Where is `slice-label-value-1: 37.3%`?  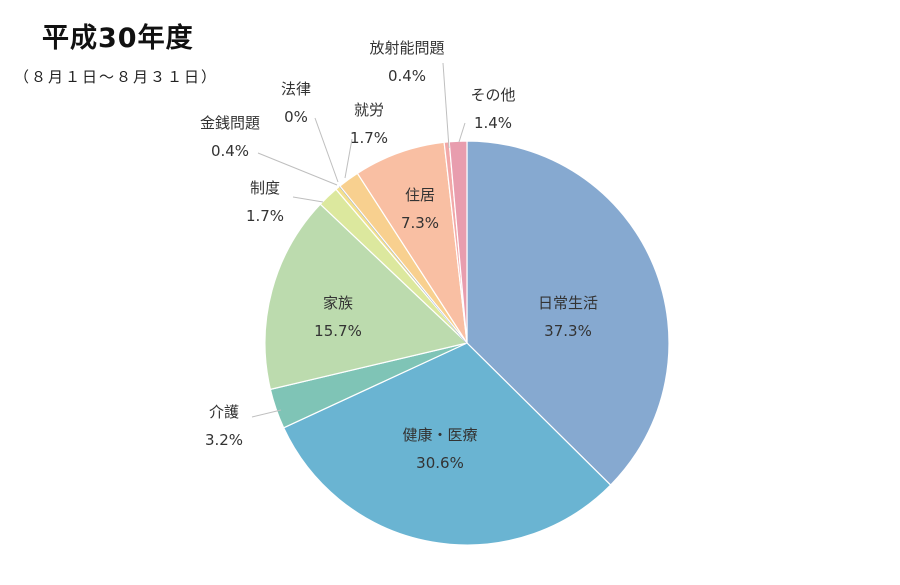 slice-label-value-1: 37.3% is located at coordinates (568, 331).